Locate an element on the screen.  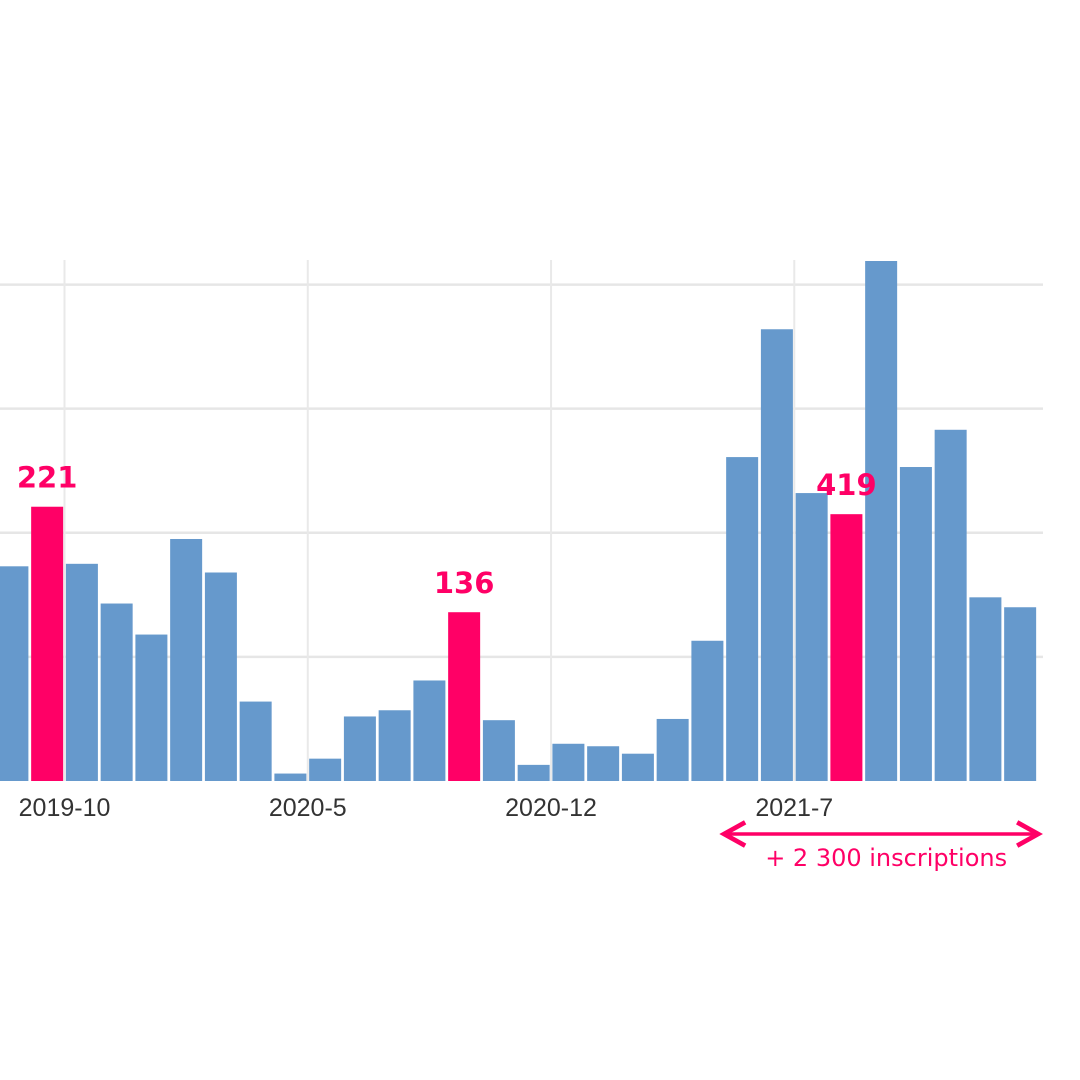
x-tick-label: 2019-10 is located at coordinates (65, 808).